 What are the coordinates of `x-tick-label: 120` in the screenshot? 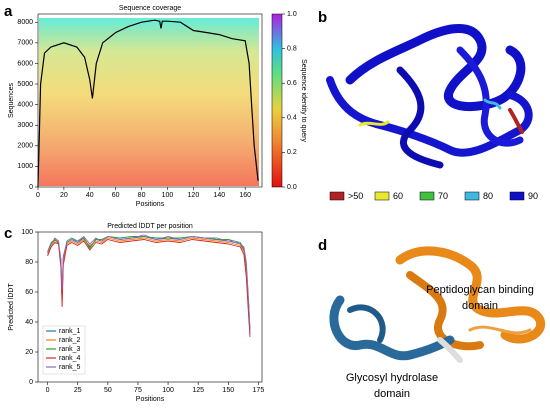 It's located at (194, 195).